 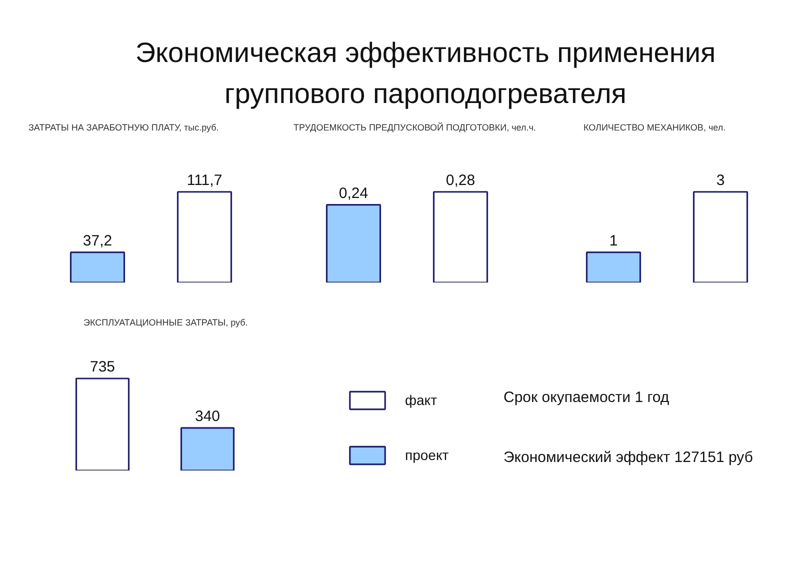 I want to click on data-label: 111,7, so click(x=204, y=180).